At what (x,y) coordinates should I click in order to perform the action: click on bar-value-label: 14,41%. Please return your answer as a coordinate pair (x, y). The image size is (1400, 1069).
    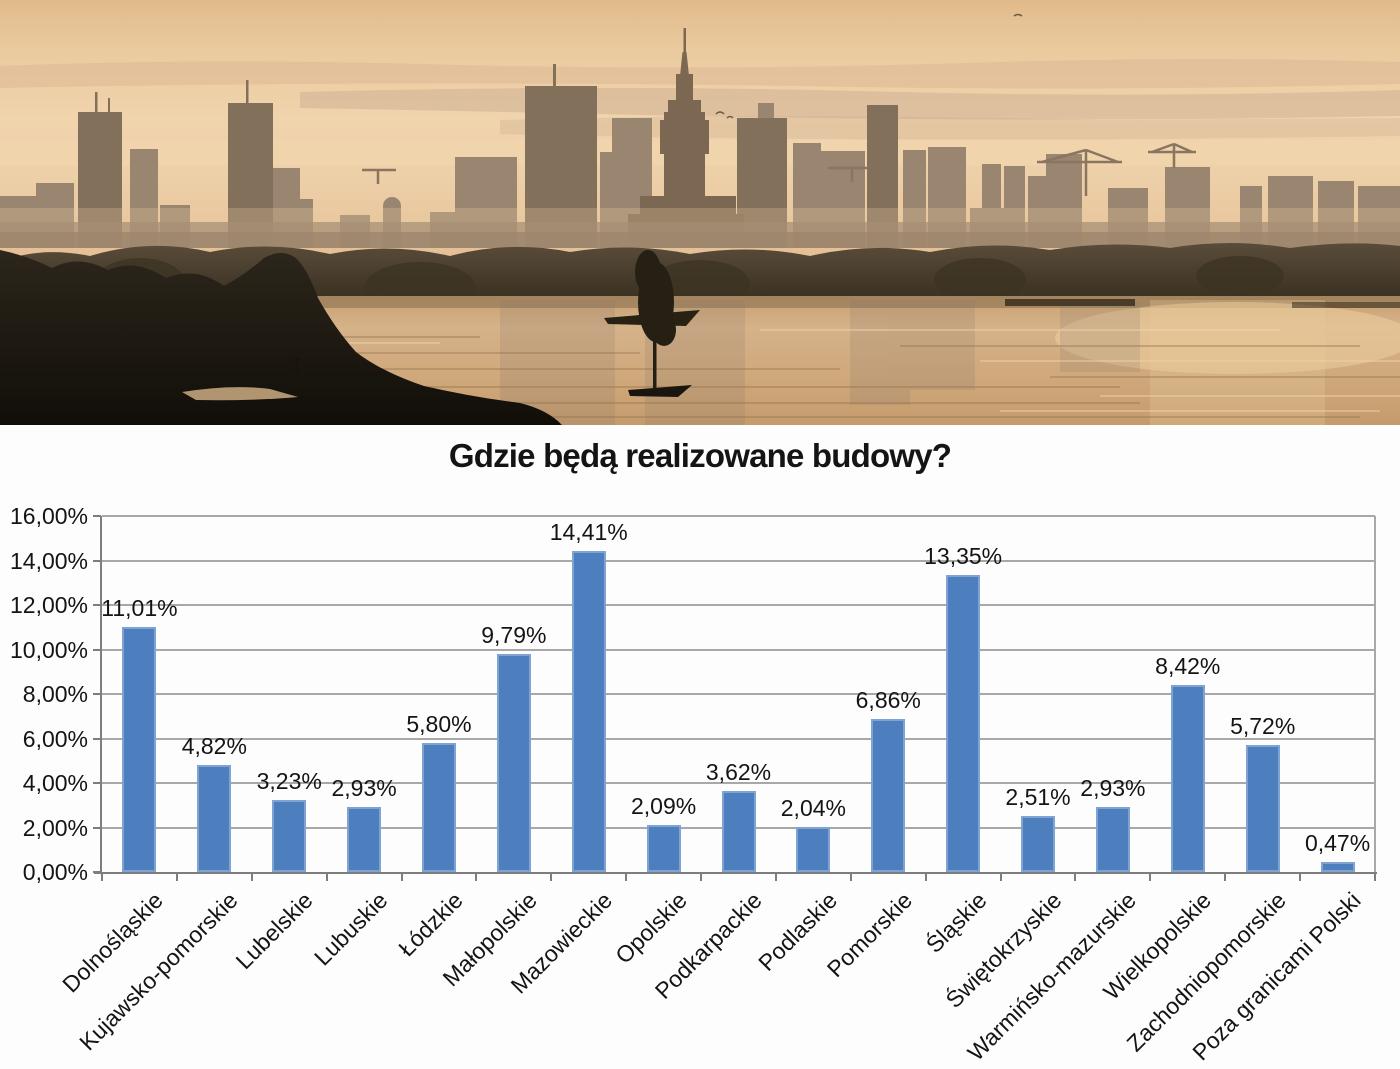
    Looking at the image, I should click on (588, 532).